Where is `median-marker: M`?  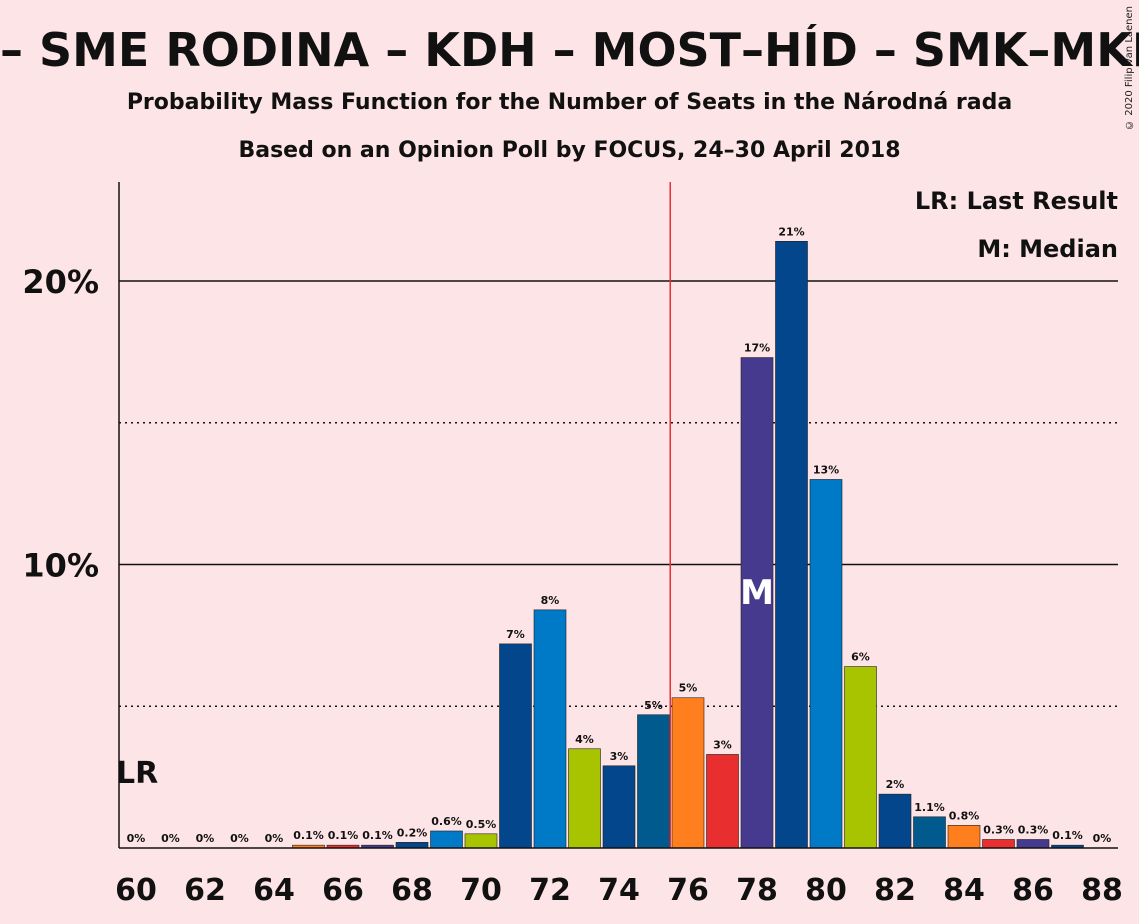
median-marker: M is located at coordinates (757, 593).